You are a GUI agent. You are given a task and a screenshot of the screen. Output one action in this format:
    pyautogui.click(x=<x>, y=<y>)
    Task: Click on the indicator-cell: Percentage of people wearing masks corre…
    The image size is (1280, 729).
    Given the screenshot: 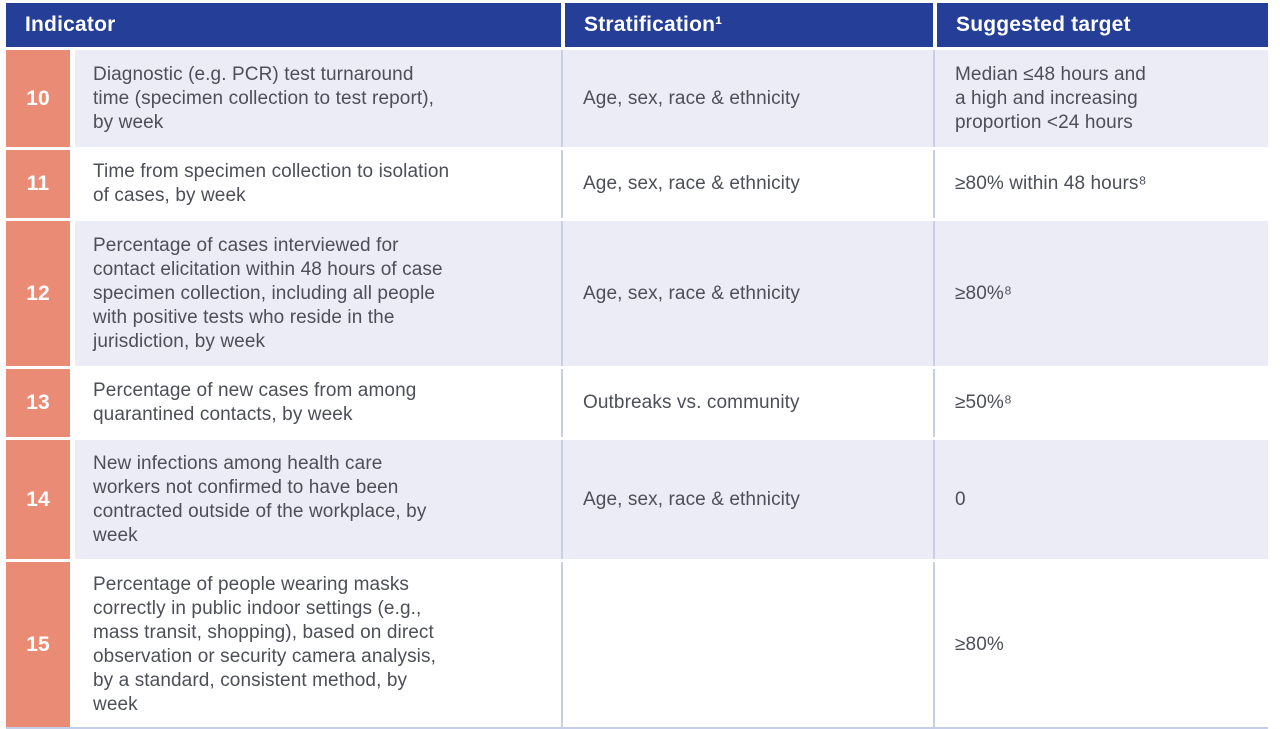 What is the action you would take?
    pyautogui.click(x=315, y=644)
    